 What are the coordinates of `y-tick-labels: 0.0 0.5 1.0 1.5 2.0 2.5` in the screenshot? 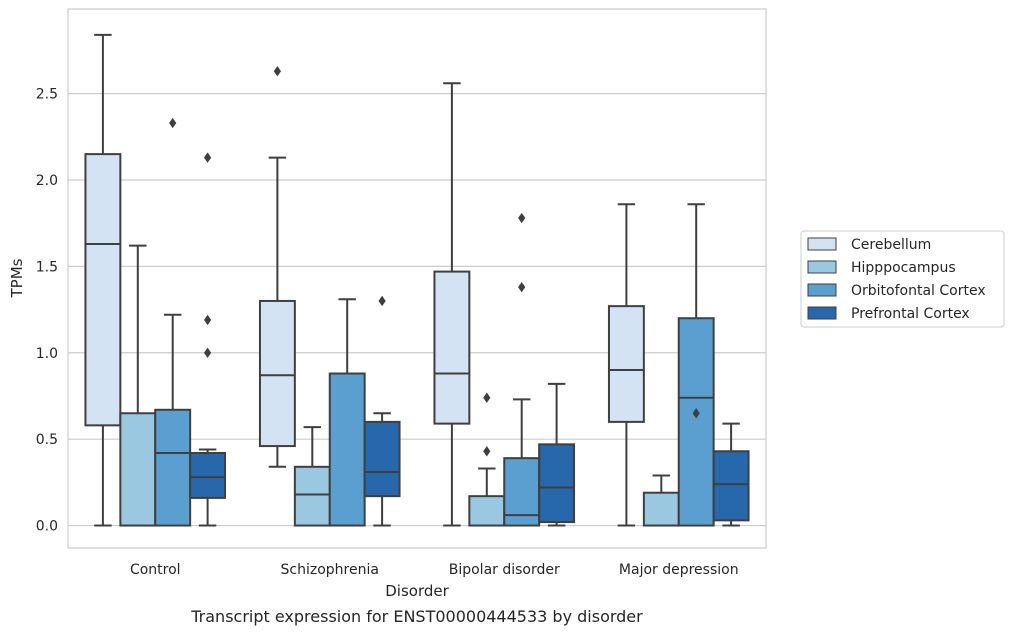 It's located at (47, 311).